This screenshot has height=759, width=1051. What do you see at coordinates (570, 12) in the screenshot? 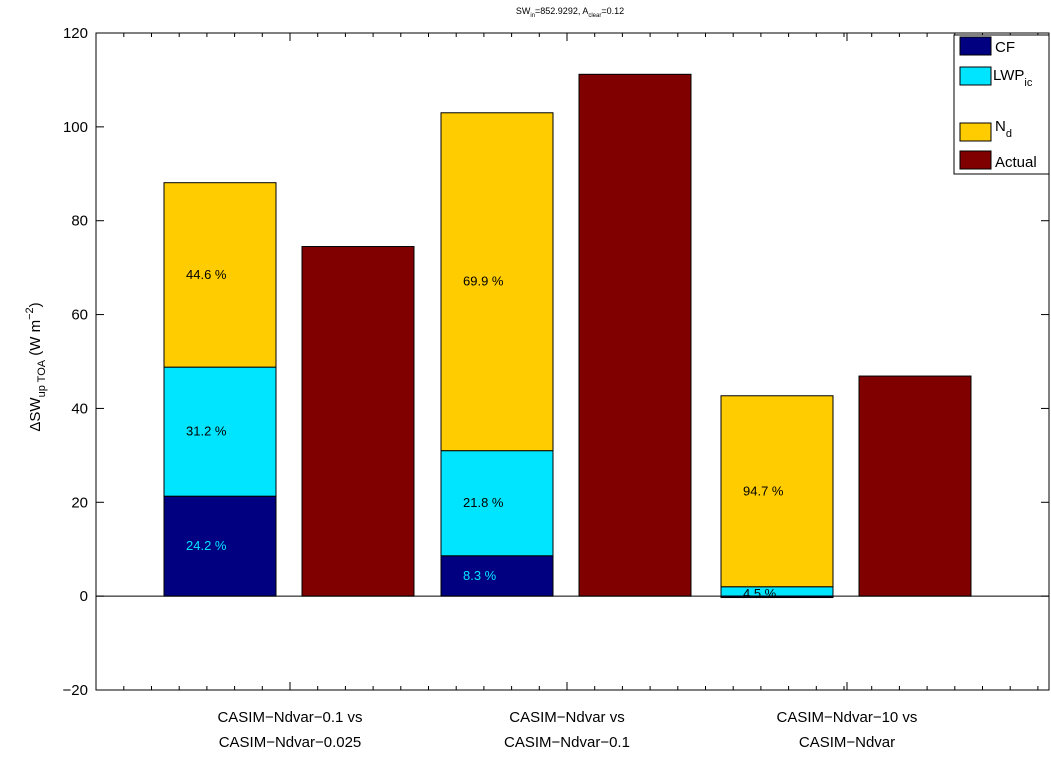
I see `chart-title: SWin=852.9292, Aclear=0.12` at bounding box center [570, 12].